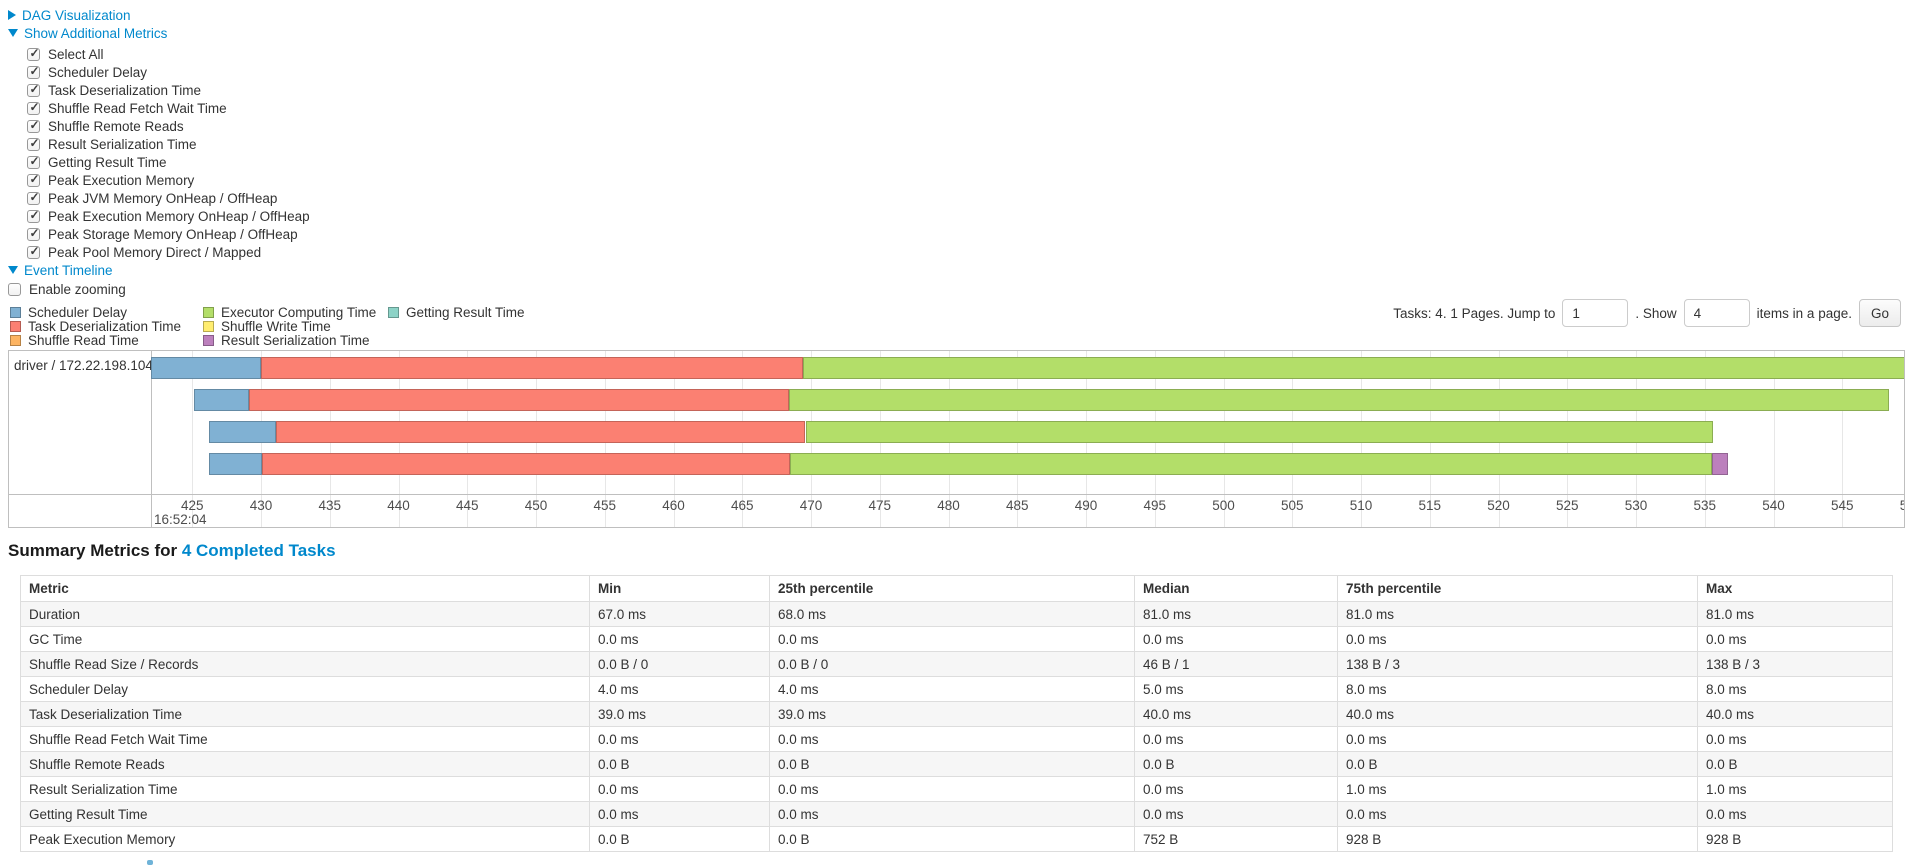 The height and width of the screenshot is (865, 1907). I want to click on metric-checkbox-label: Result Serialization Time, so click(122, 144).